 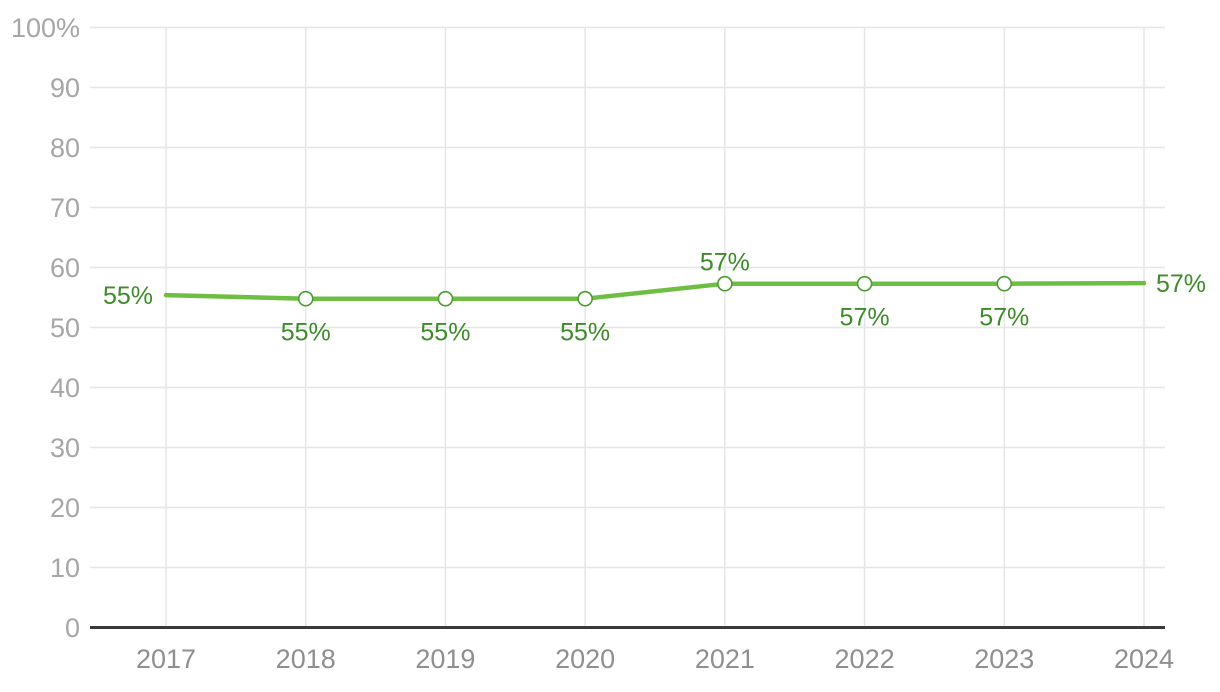 I want to click on x-axis-tick-label: 2019, so click(x=445, y=659).